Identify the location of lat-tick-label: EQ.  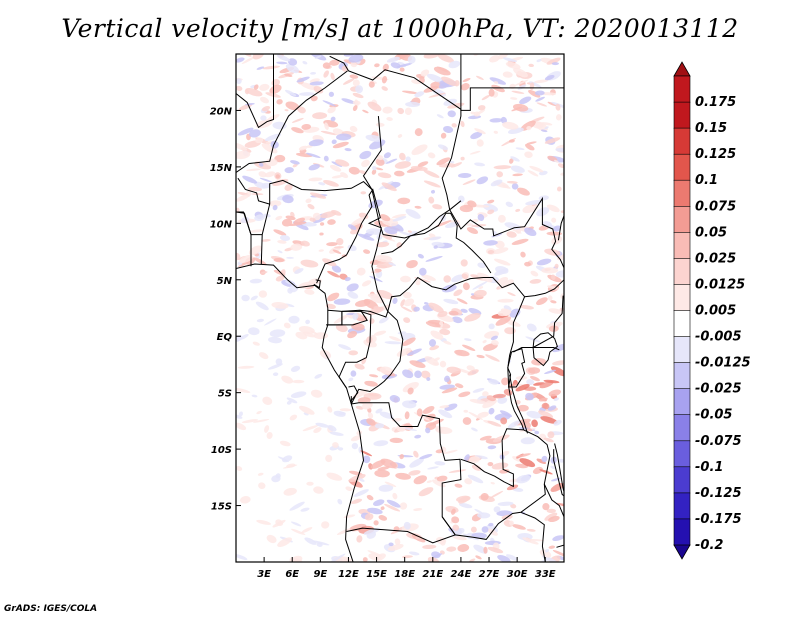
(225, 337).